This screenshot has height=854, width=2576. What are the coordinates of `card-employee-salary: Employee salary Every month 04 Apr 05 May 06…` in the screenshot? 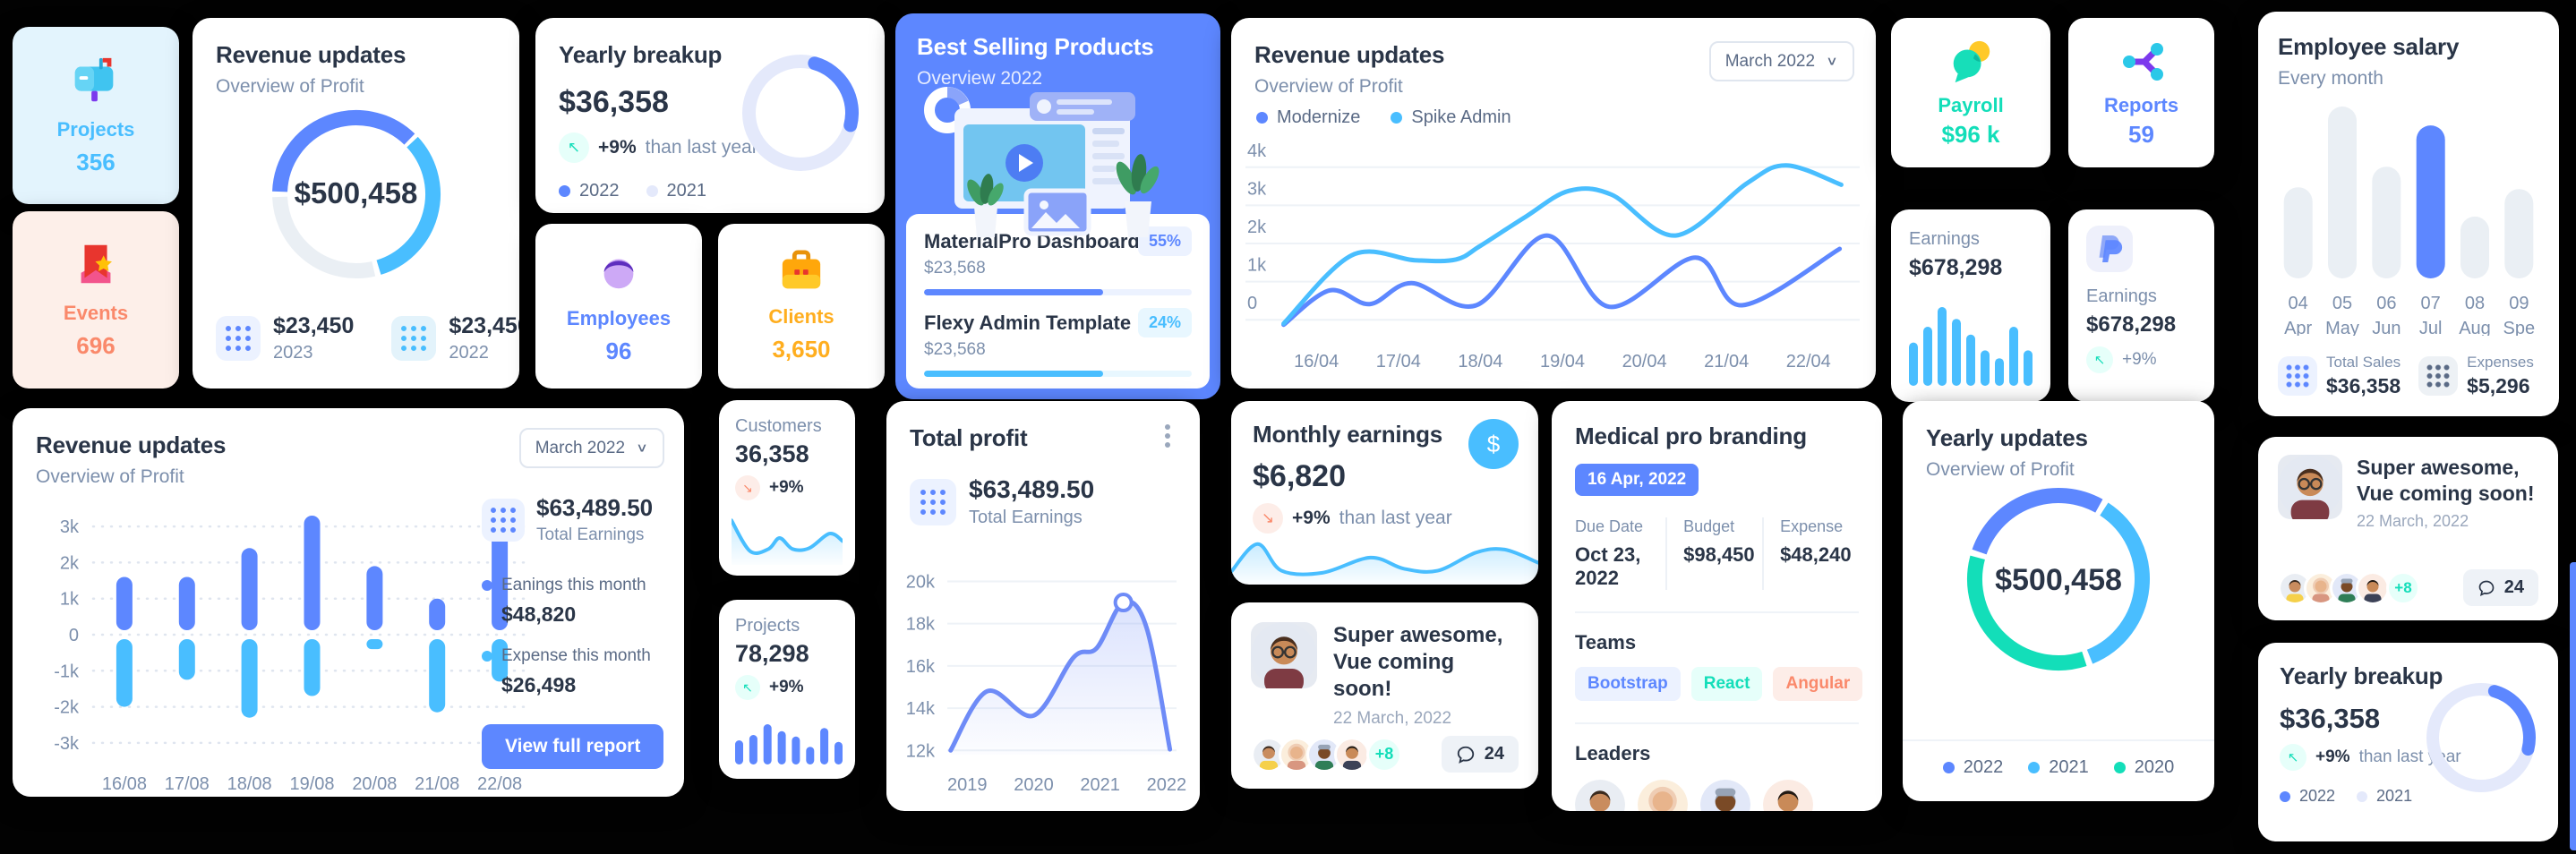 It's located at (2408, 214).